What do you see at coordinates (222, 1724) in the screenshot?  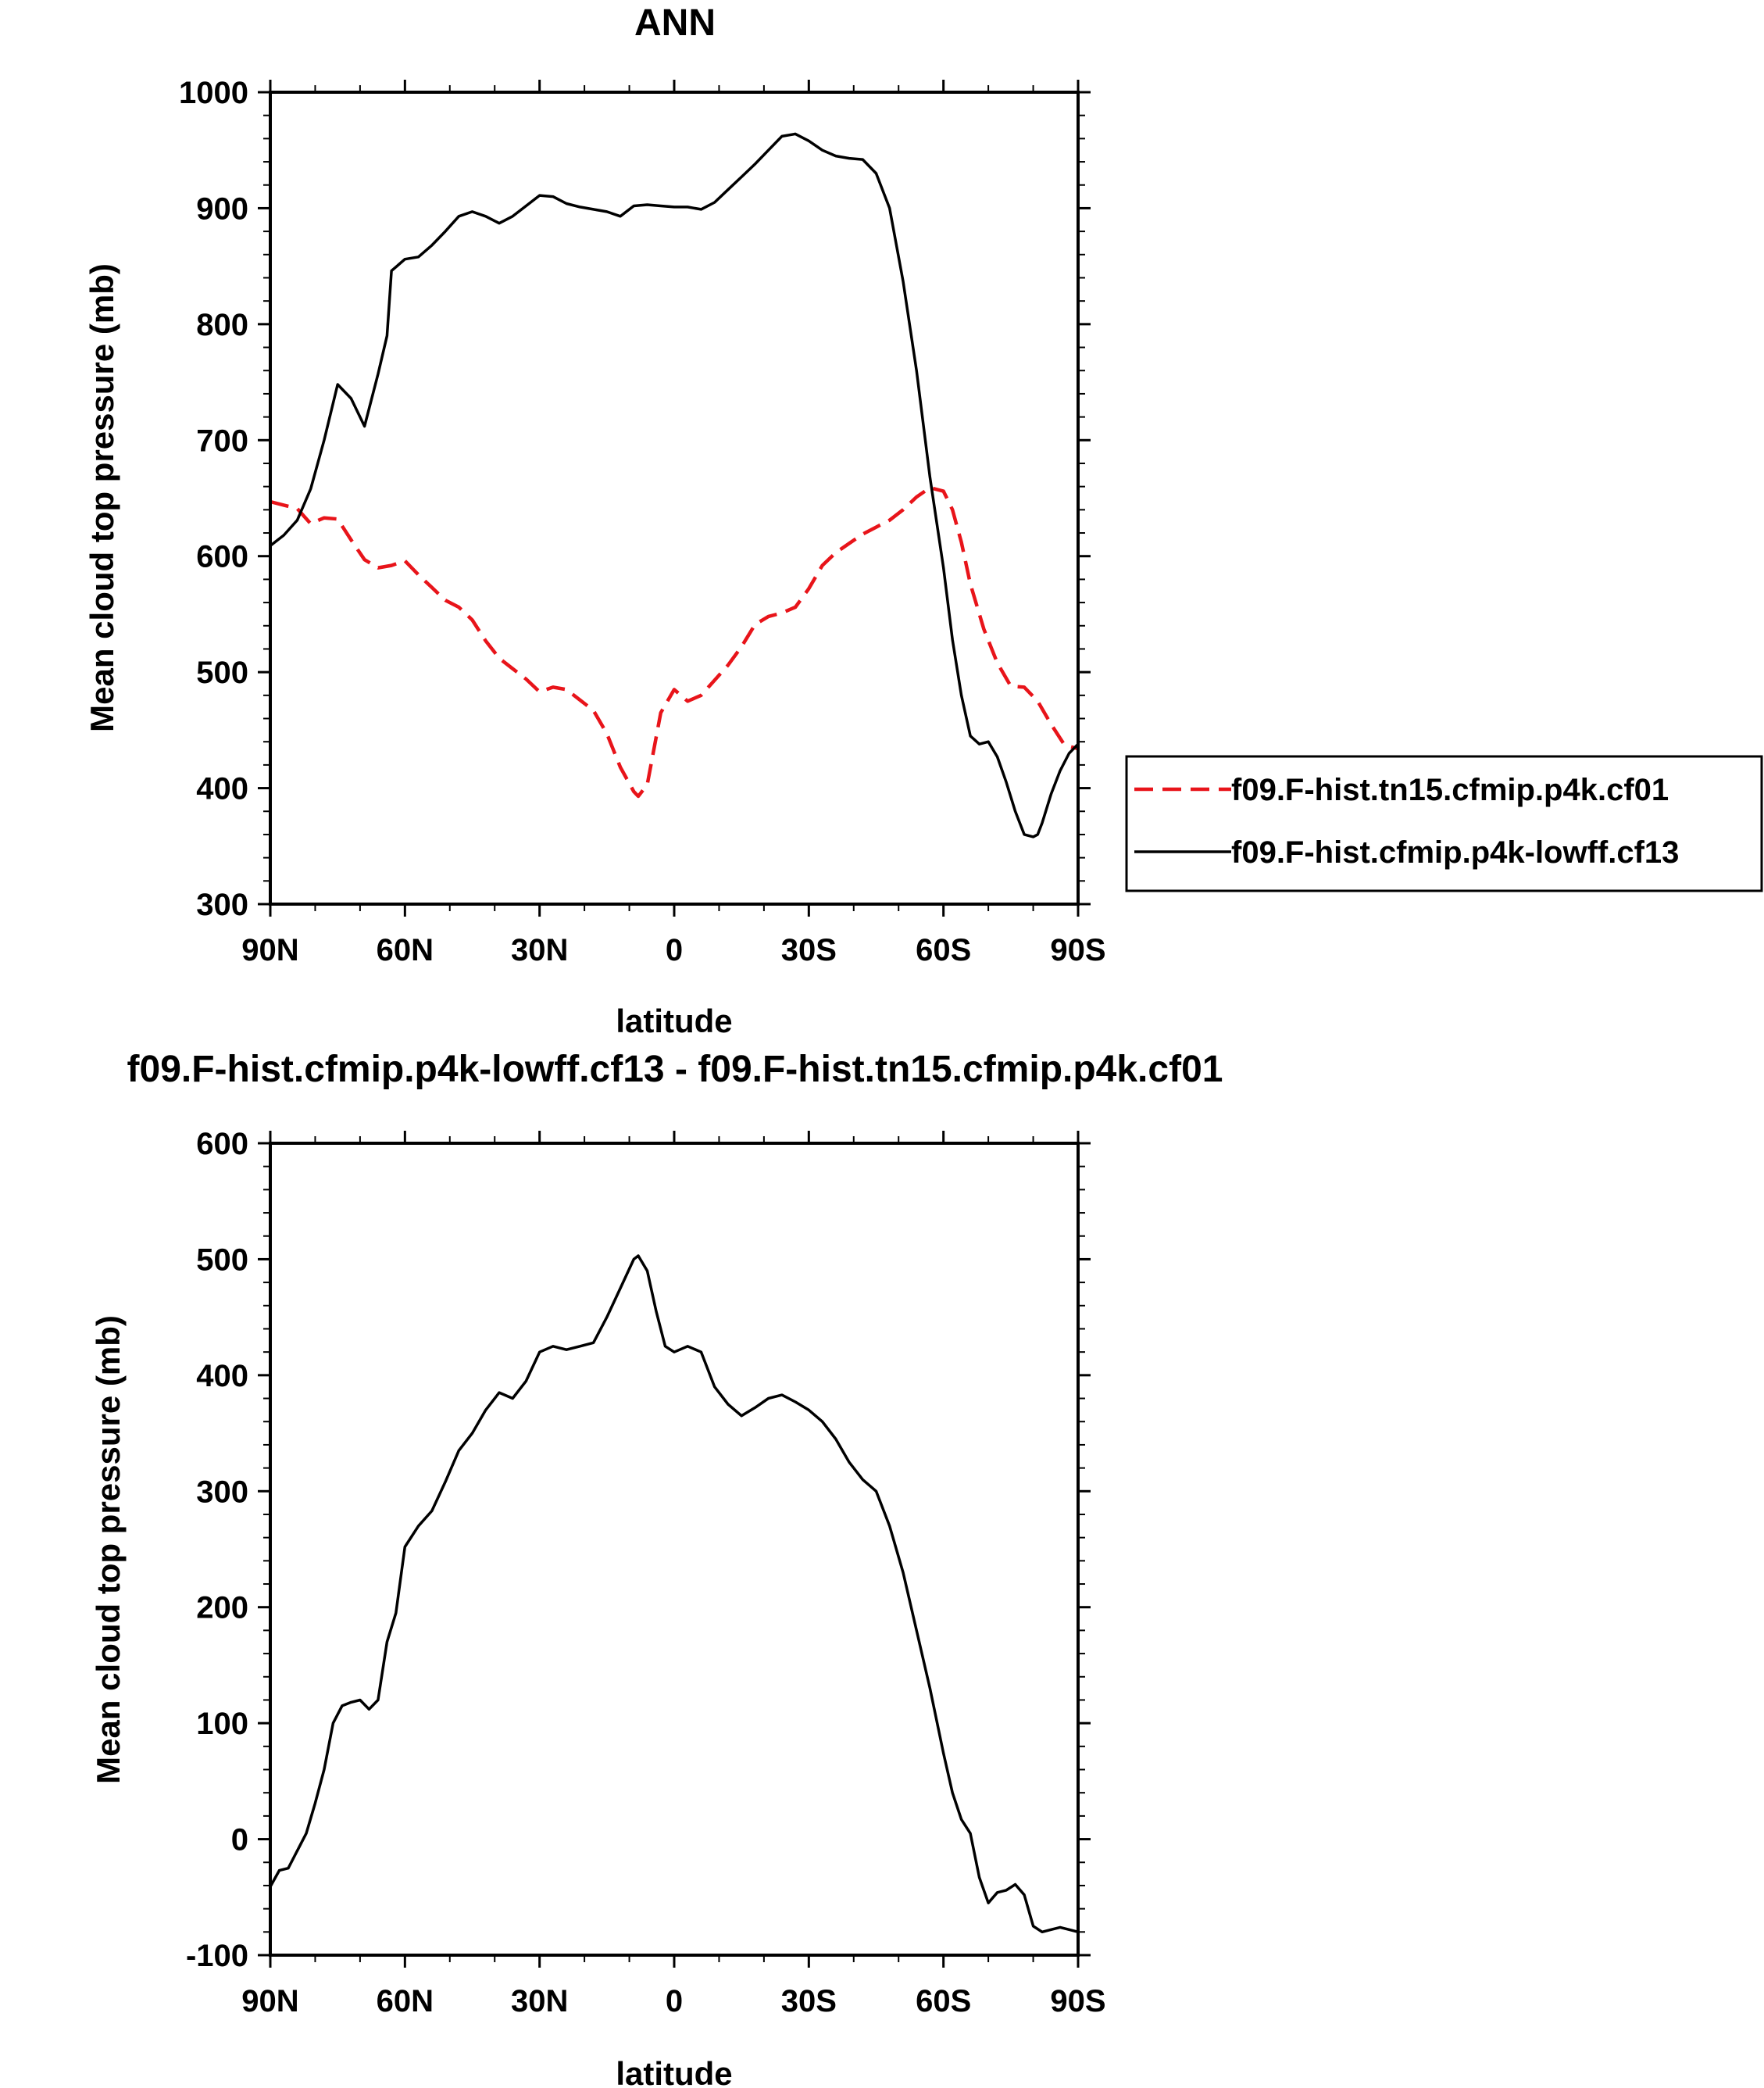 I see `y-tick-label: 100` at bounding box center [222, 1724].